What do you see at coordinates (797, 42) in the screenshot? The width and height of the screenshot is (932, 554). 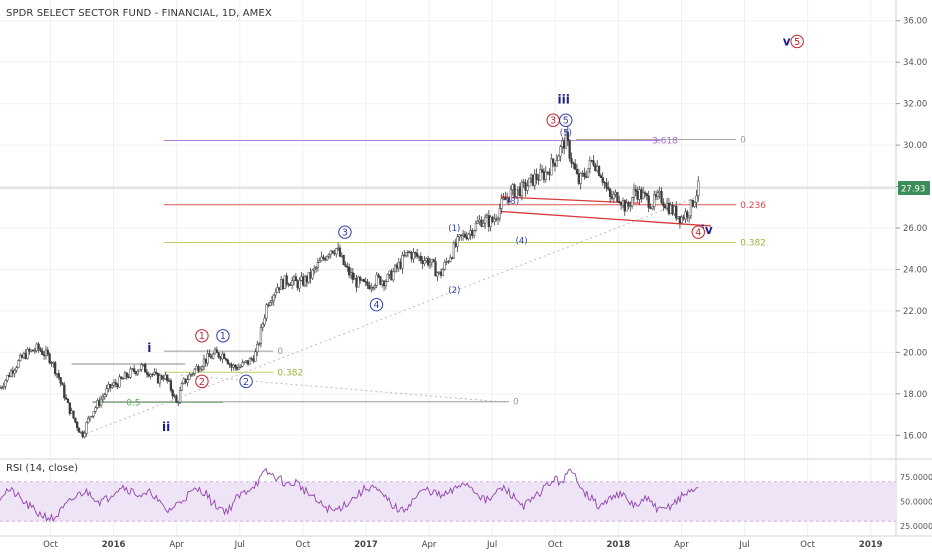 I see `wave-label-5: 5` at bounding box center [797, 42].